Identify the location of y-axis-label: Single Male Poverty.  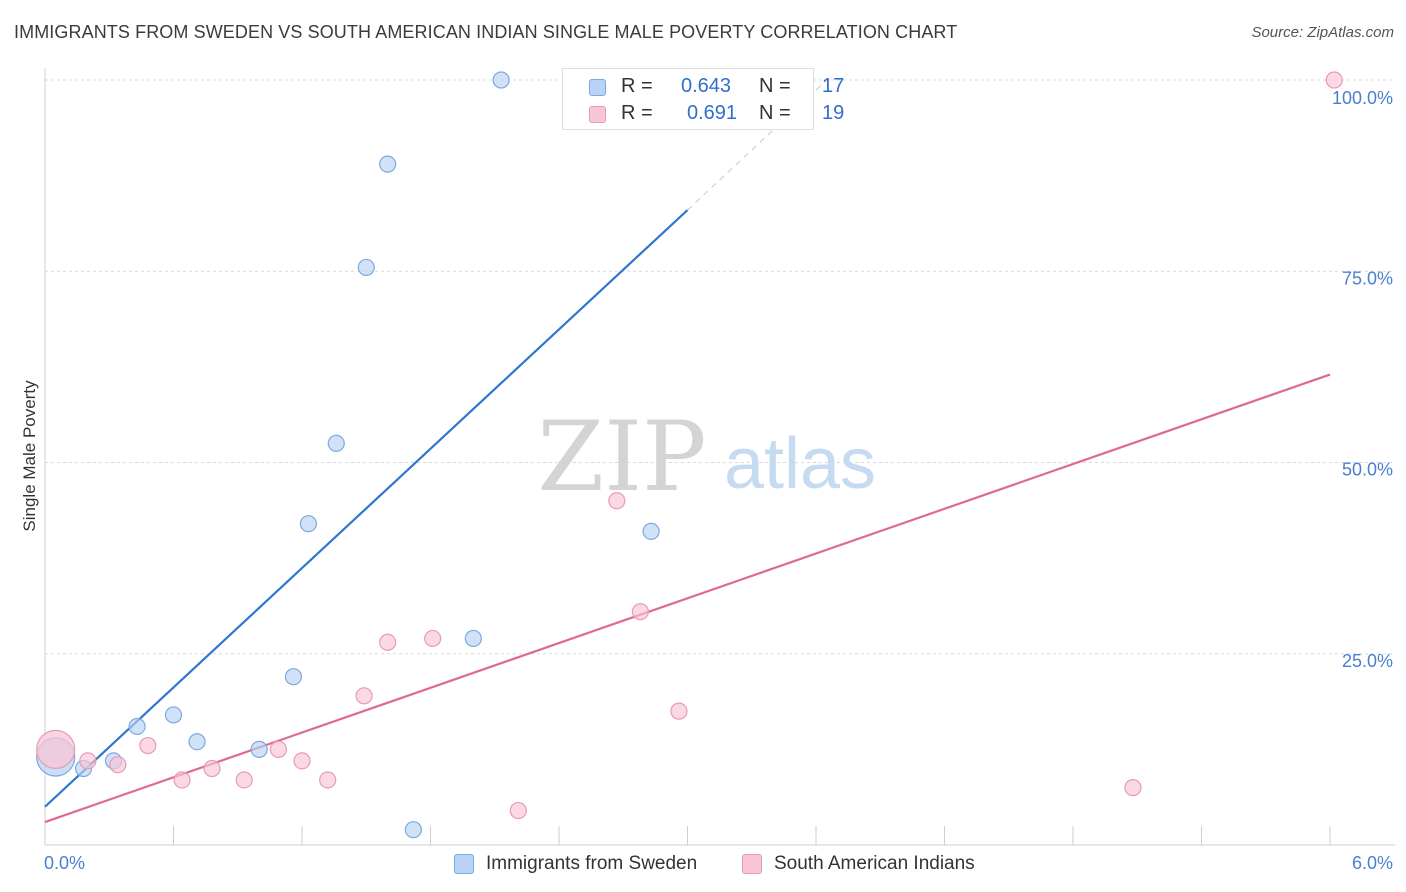
(29, 456).